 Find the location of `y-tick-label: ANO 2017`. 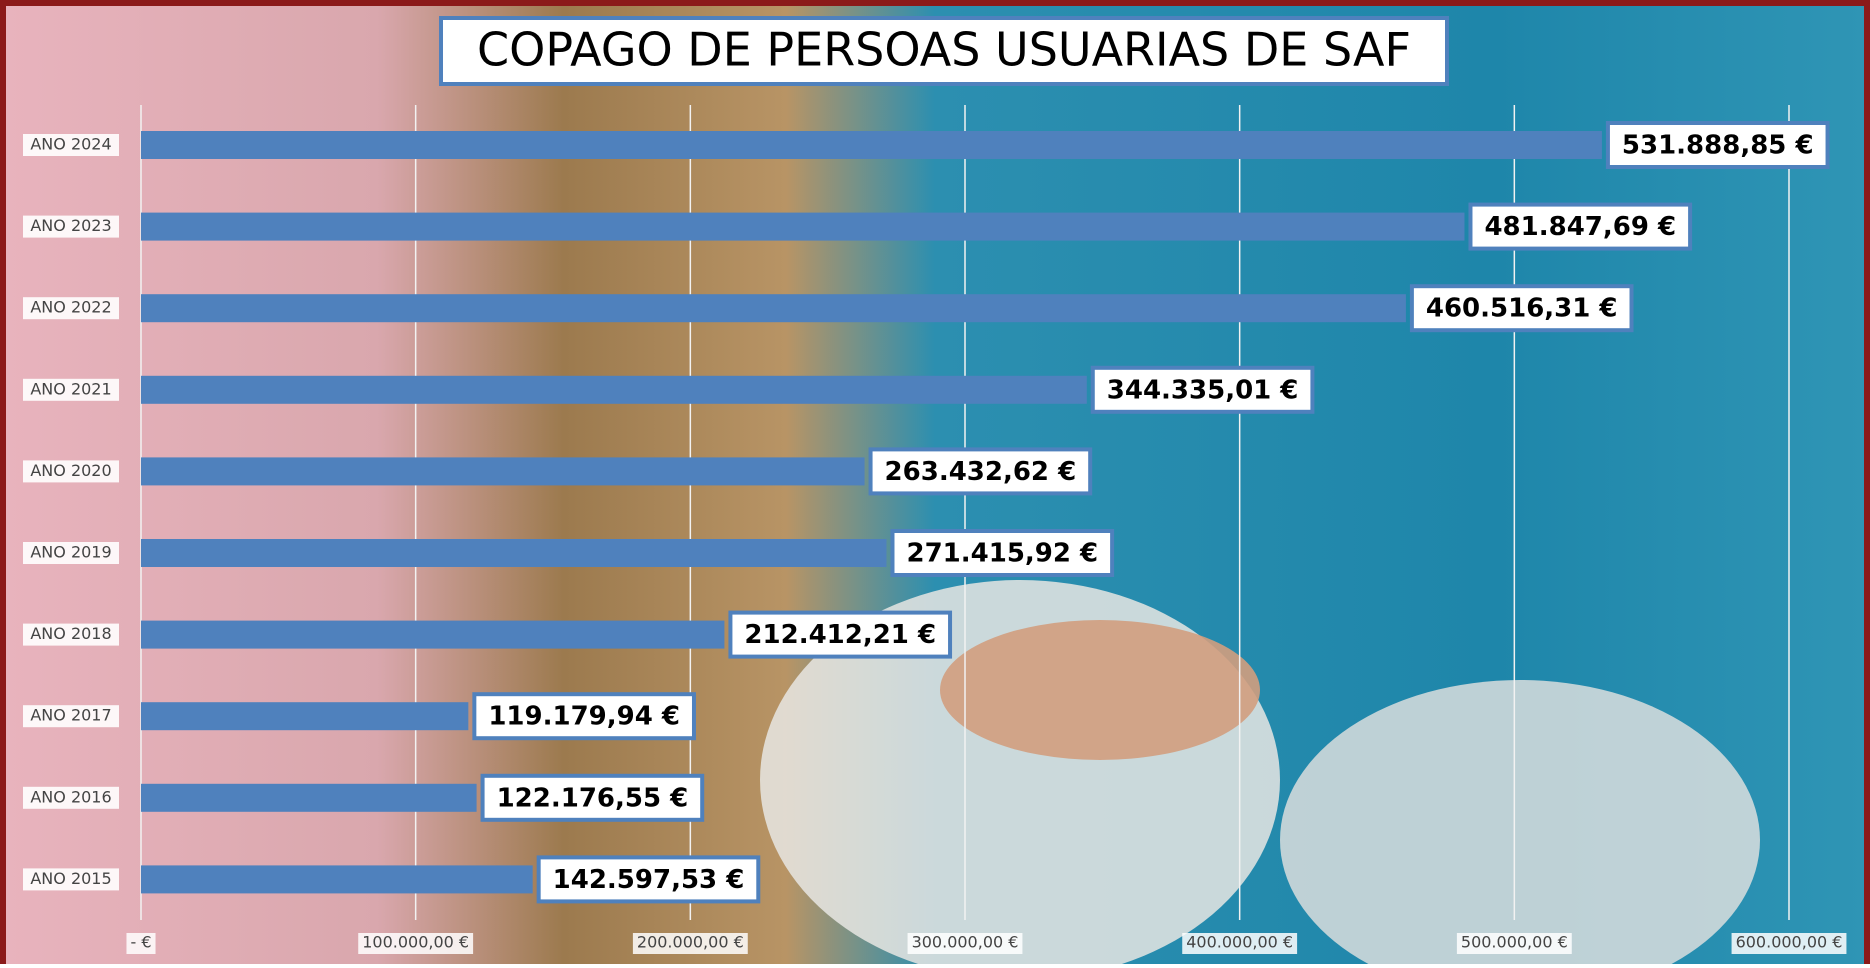

y-tick-label: ANO 2017 is located at coordinates (70, 715).